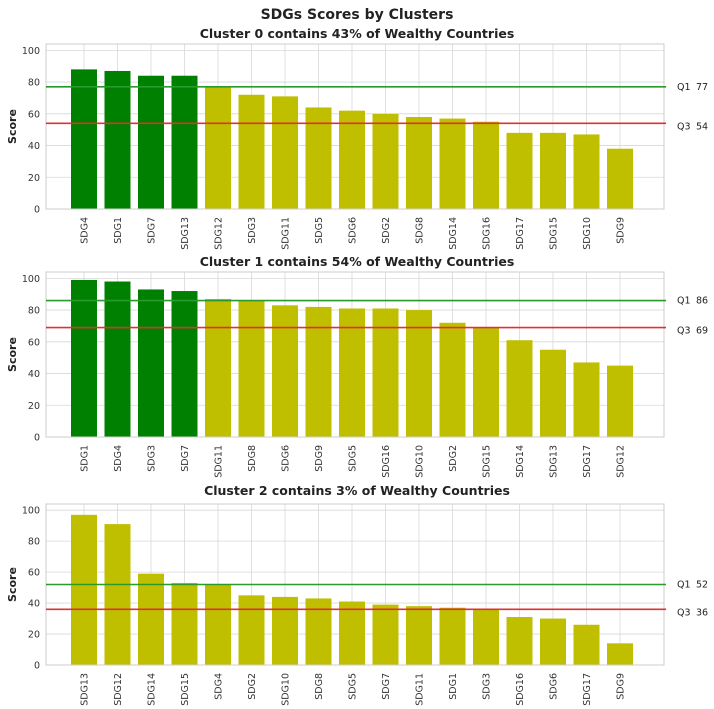 This screenshot has height=709, width=714. What do you see at coordinates (37, 438) in the screenshot?
I see `y-tick-label: 0` at bounding box center [37, 438].